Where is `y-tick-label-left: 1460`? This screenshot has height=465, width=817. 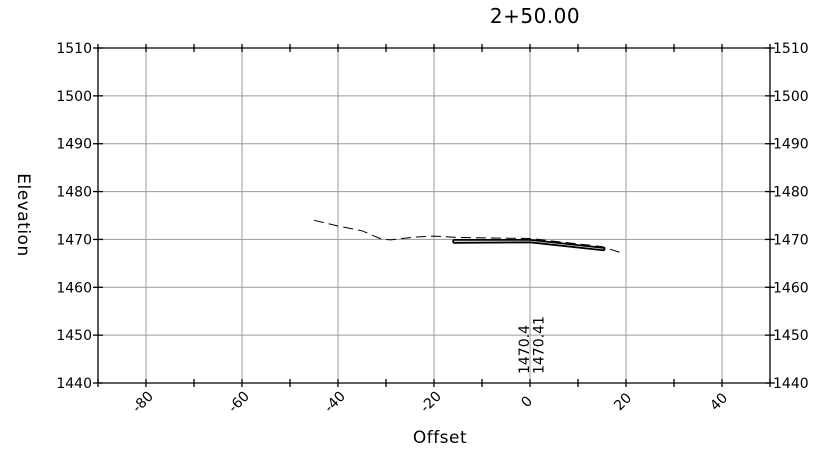 y-tick-label-left: 1460 is located at coordinates (74, 288).